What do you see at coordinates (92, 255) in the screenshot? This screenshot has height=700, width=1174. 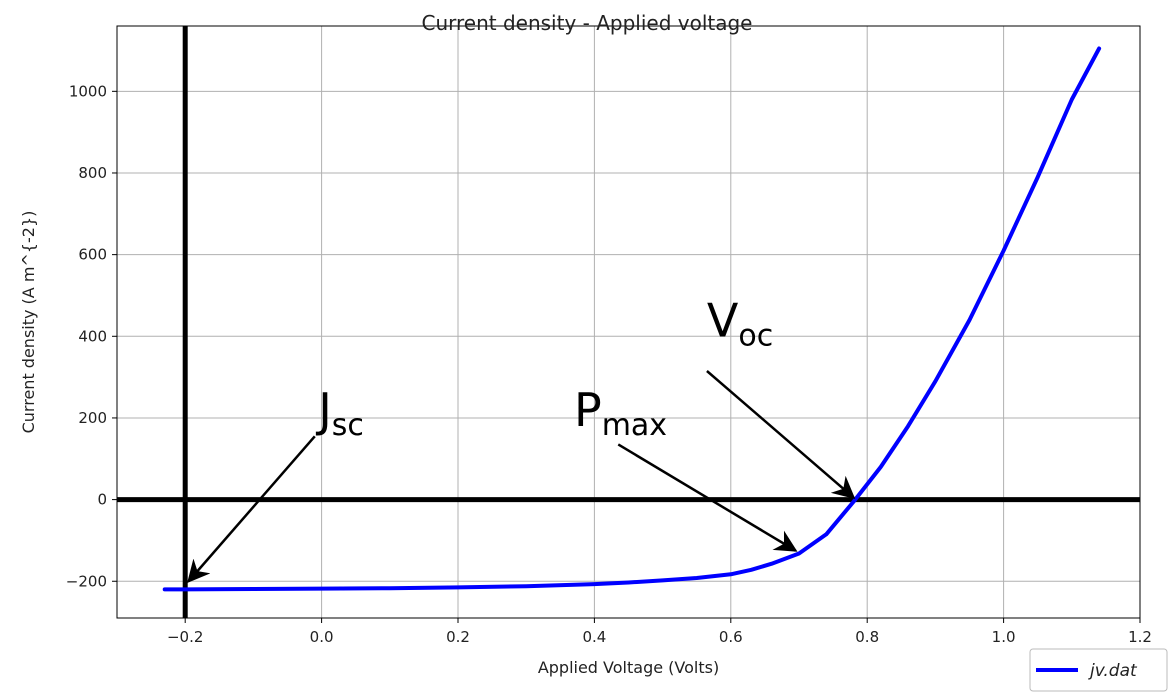 I see `y-tick-label: 600` at bounding box center [92, 255].